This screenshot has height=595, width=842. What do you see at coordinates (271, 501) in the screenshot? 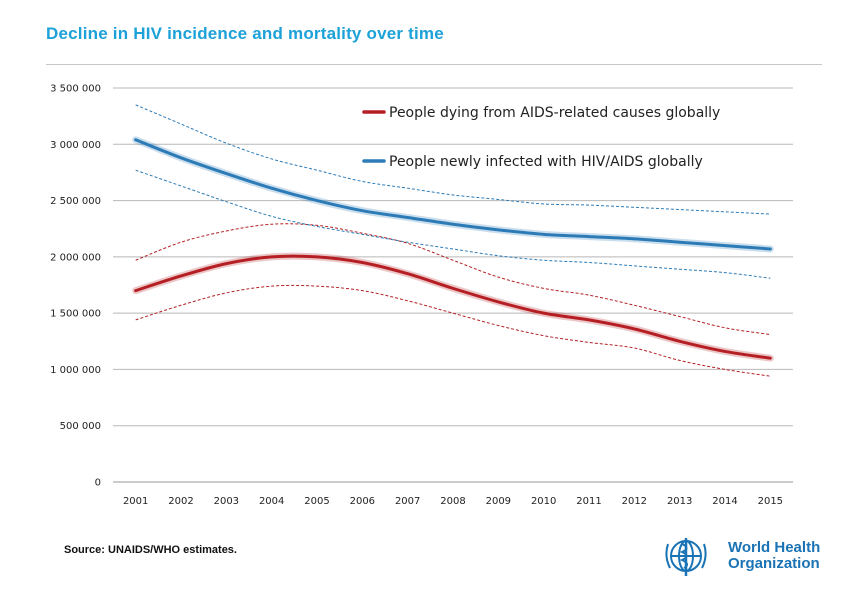
I see `x-tick-label: 2004` at bounding box center [271, 501].